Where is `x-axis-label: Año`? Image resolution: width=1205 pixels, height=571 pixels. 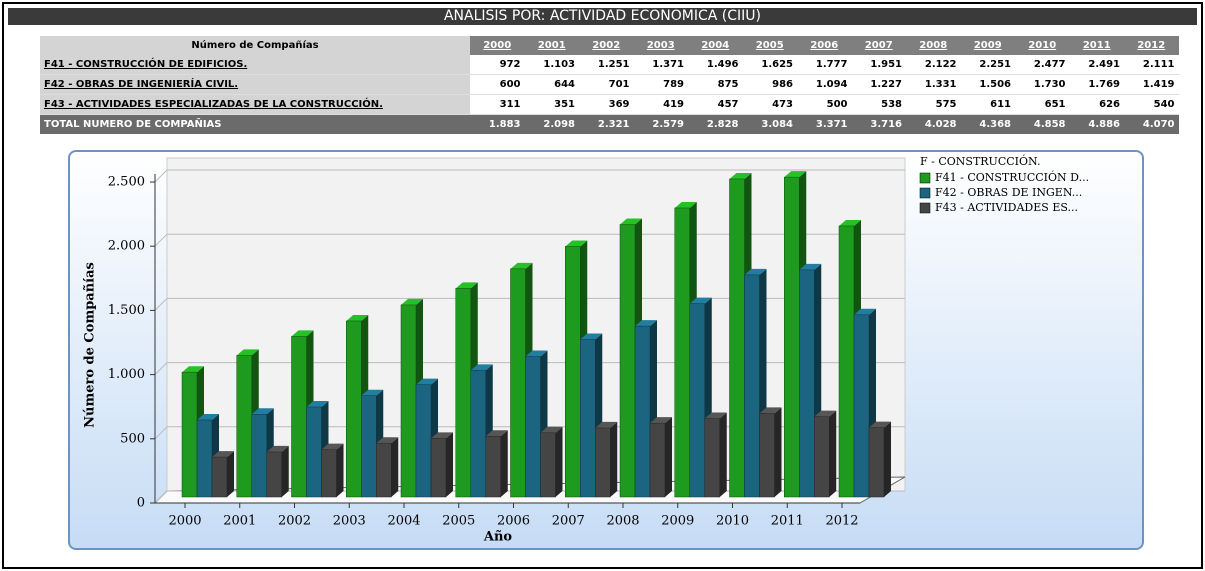 x-axis-label: Año is located at coordinates (498, 537).